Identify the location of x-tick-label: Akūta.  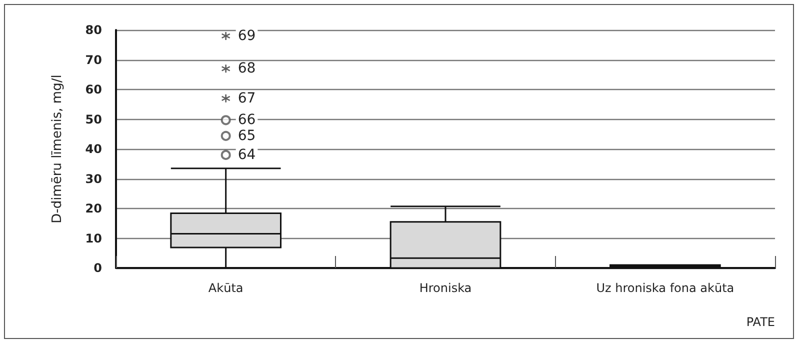
(226, 288).